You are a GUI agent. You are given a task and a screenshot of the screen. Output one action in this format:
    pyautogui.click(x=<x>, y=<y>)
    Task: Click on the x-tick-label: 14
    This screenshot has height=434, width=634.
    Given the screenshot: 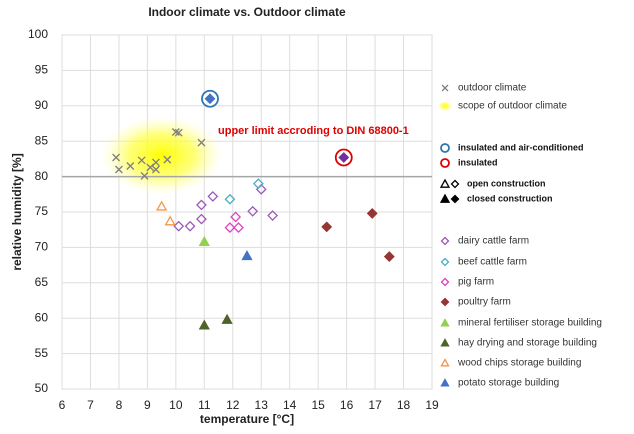 What is the action you would take?
    pyautogui.click(x=290, y=405)
    